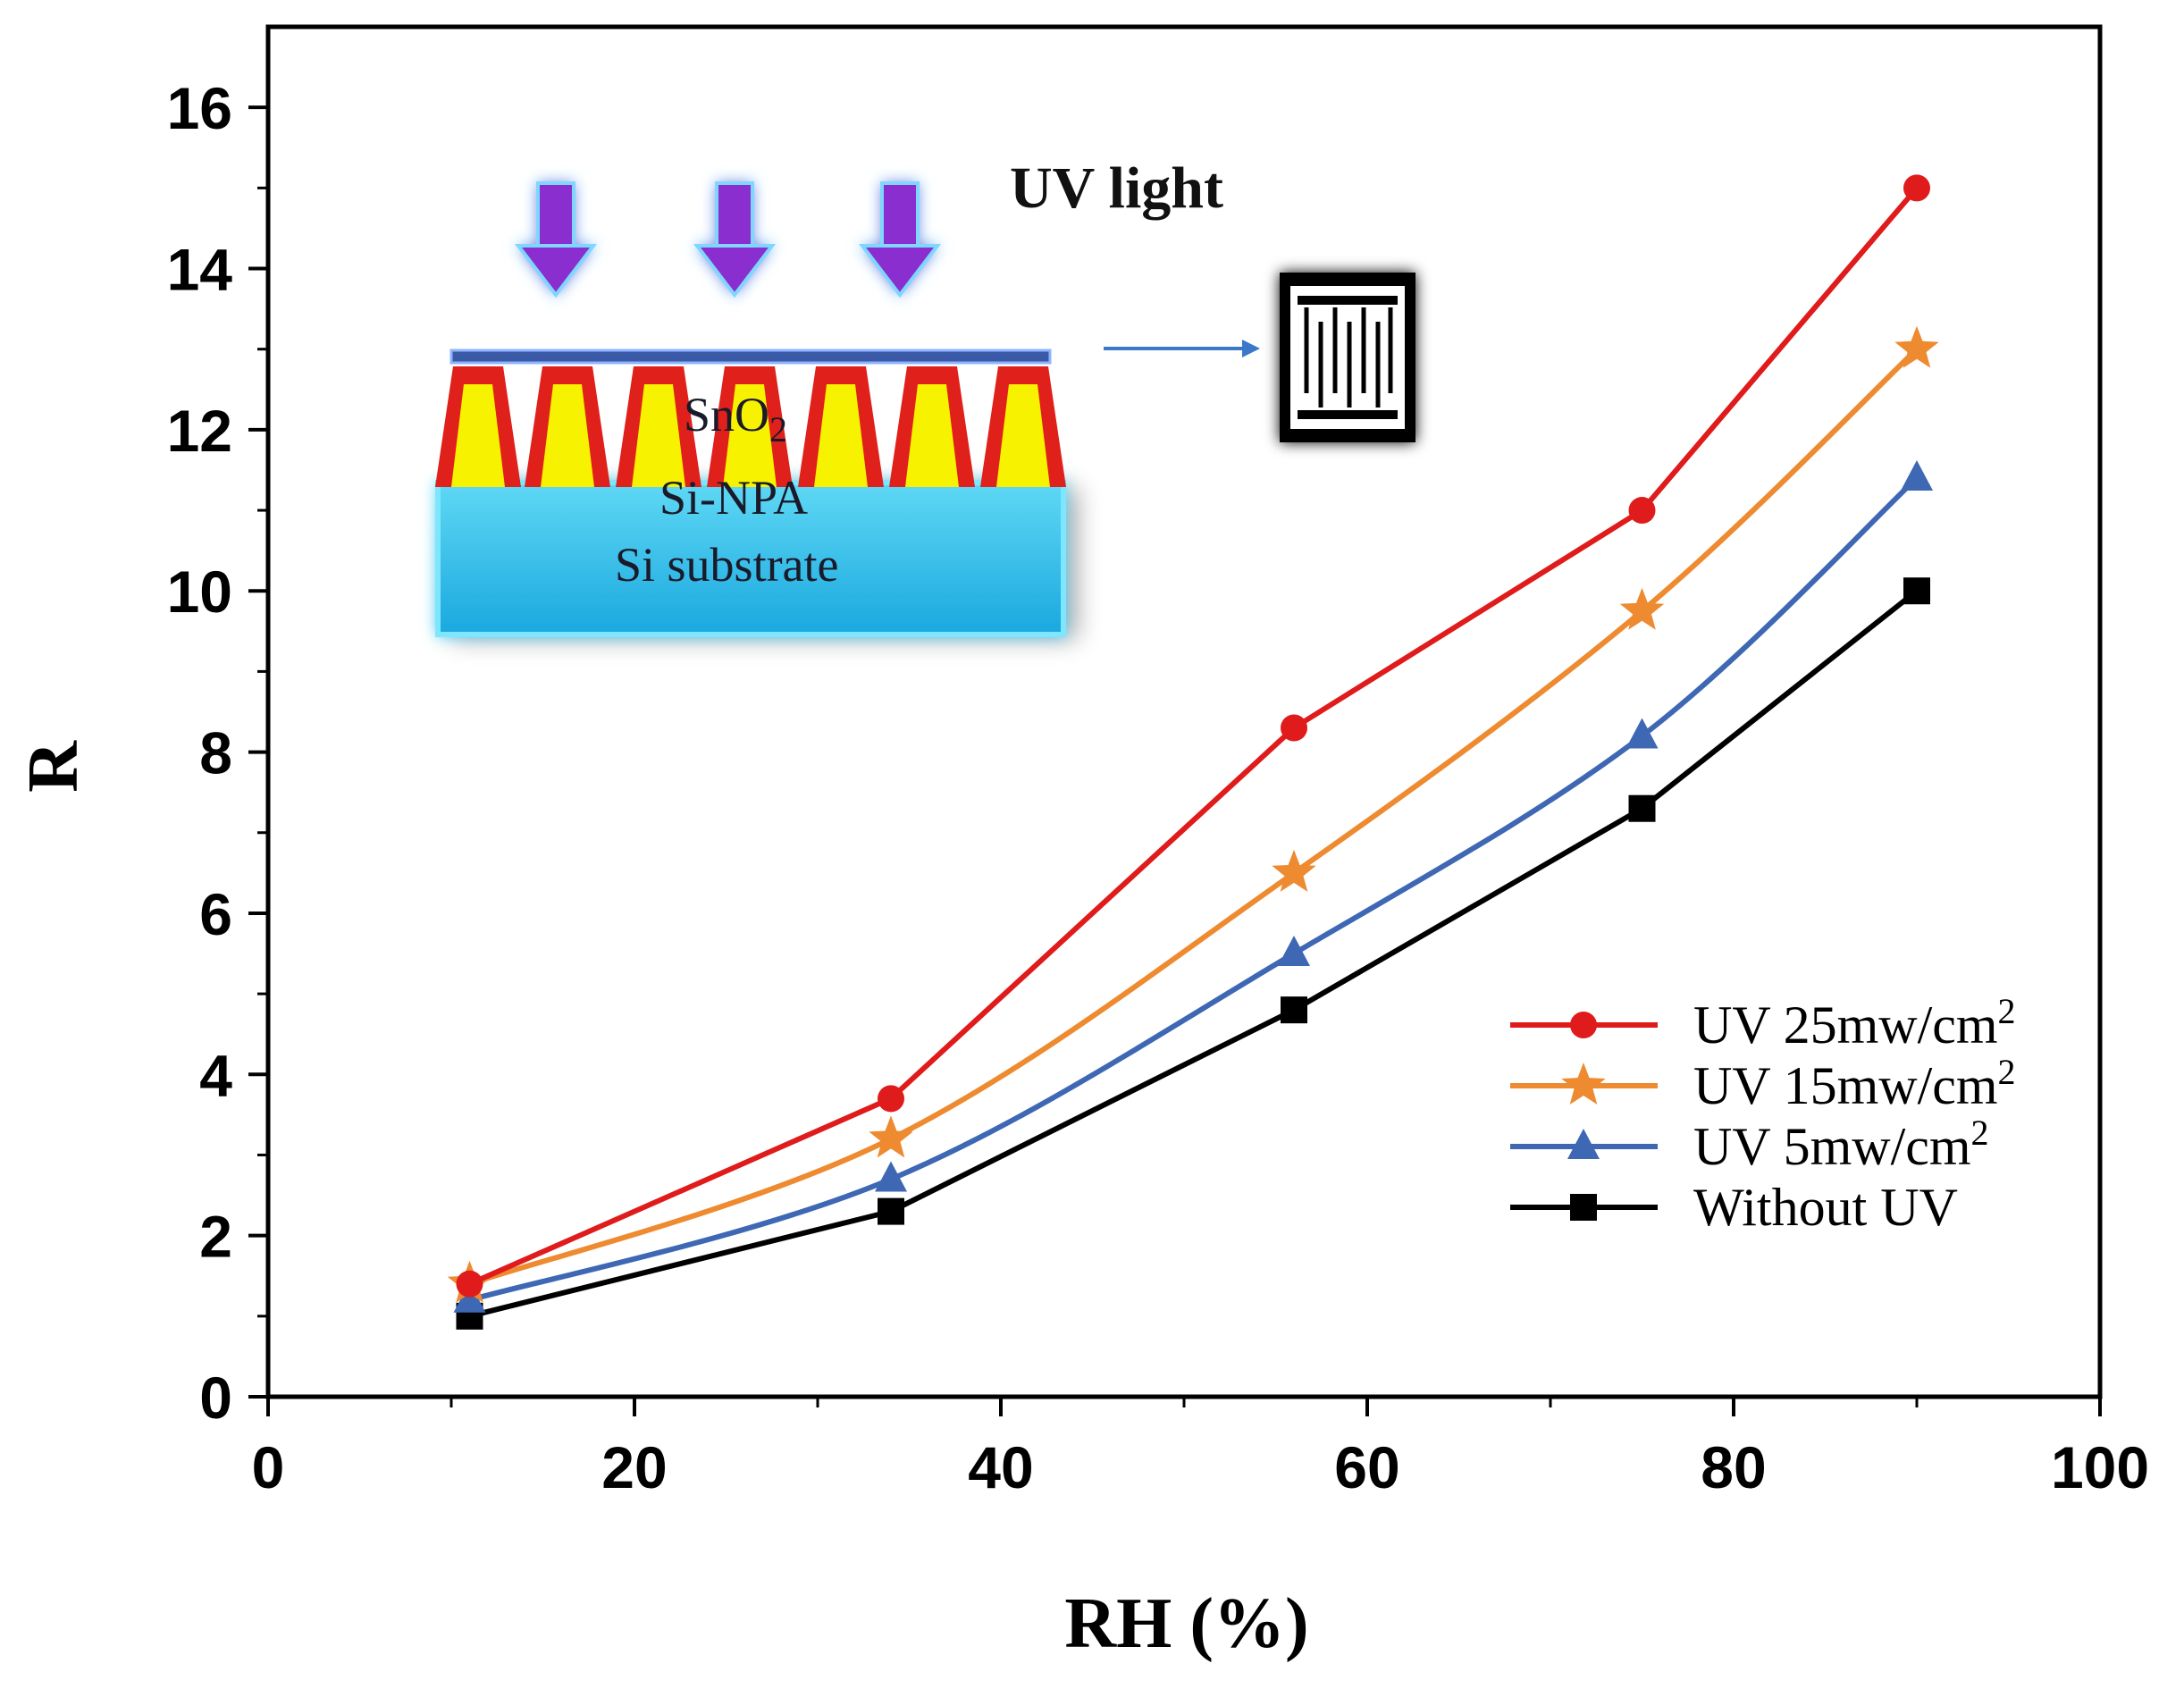 Image resolution: width=2184 pixels, height=1697 pixels. What do you see at coordinates (199, 108) in the screenshot?
I see `y-tick-label: 16` at bounding box center [199, 108].